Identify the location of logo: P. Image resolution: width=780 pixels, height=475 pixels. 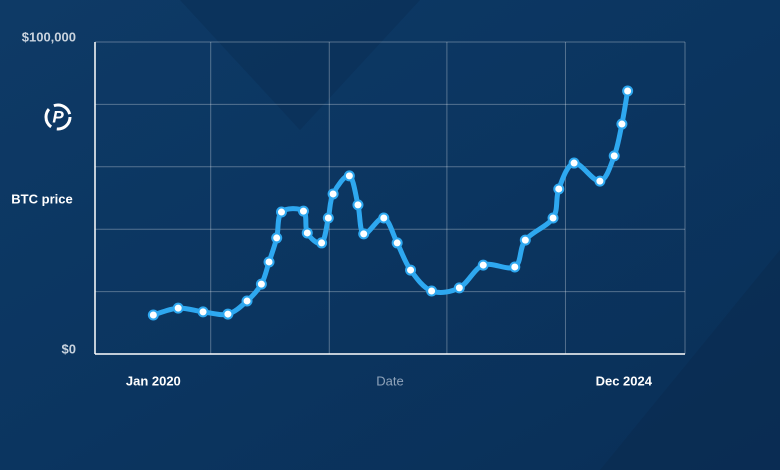
(58, 117).